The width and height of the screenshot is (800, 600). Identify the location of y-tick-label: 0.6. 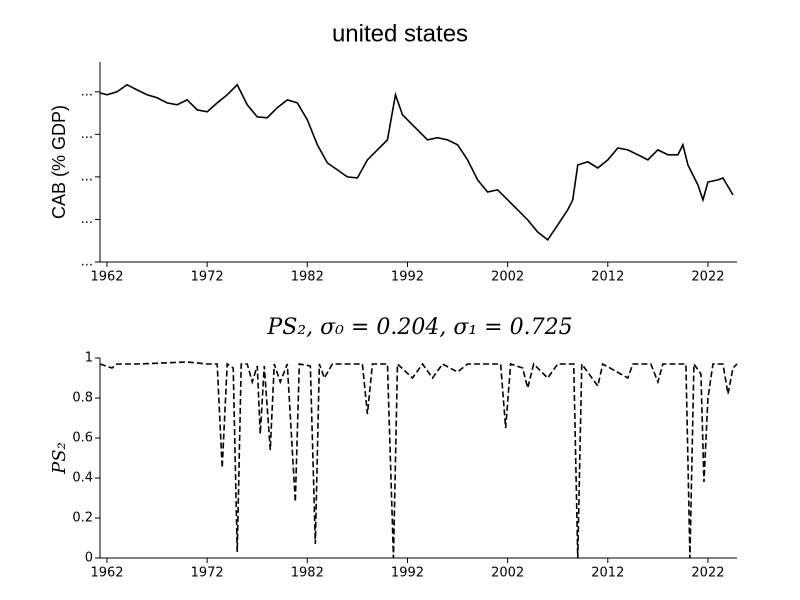
(82, 438).